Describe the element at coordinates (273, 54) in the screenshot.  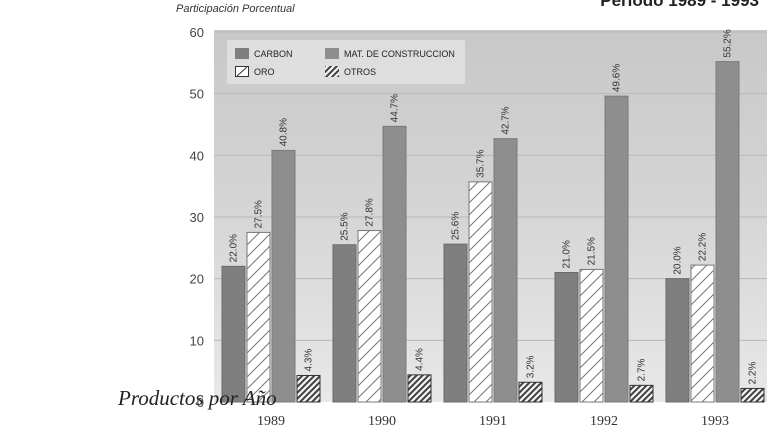
I see `legend-label-carbon: CARBON` at that location.